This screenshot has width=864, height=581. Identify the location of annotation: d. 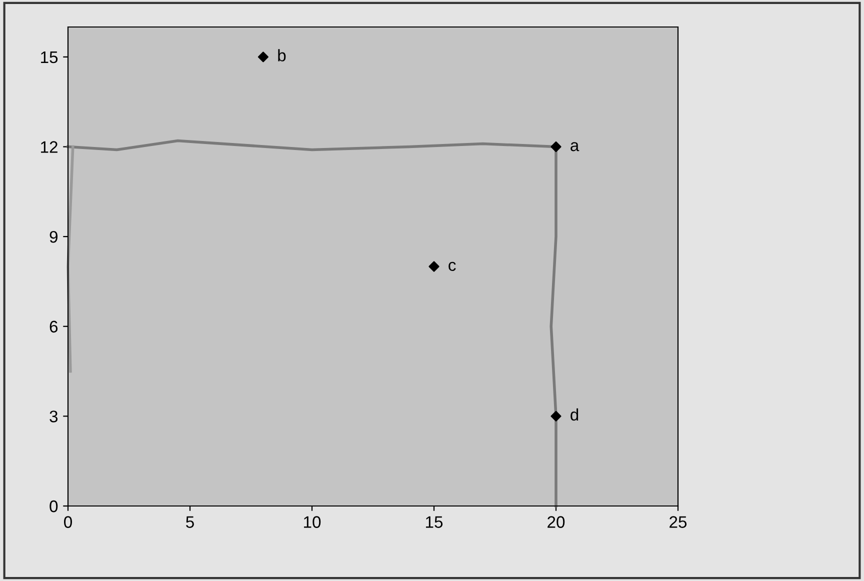
(574, 414).